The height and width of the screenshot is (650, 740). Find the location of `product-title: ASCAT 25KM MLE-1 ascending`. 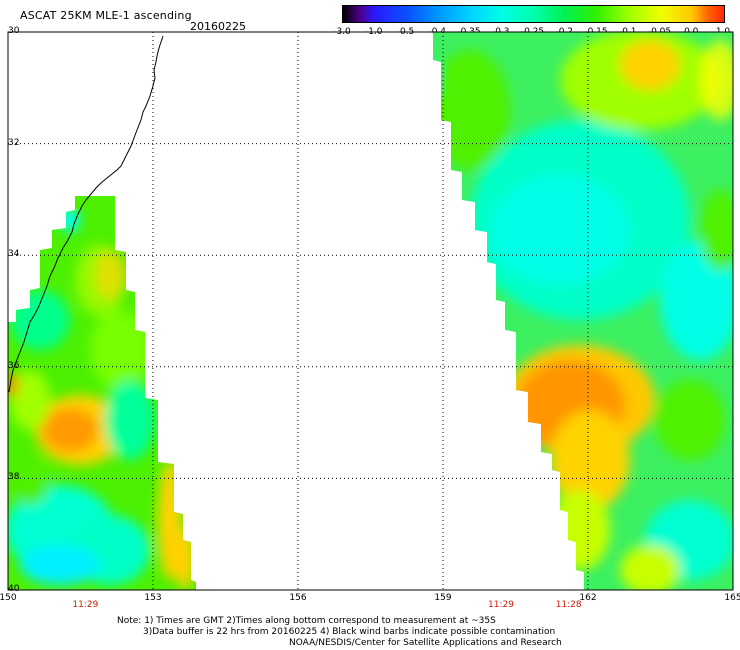

product-title: ASCAT 25KM MLE-1 ascending is located at coordinates (106, 15).